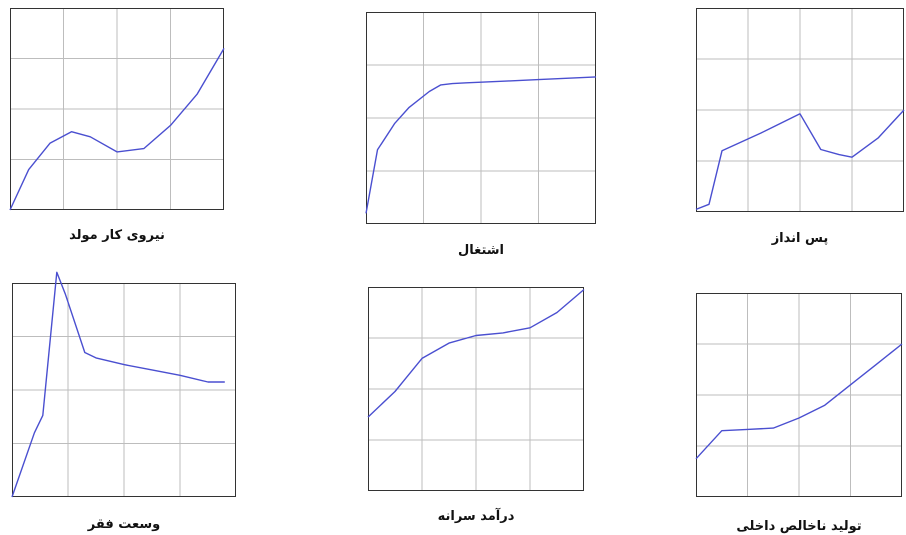 The width and height of the screenshot is (906, 535). What do you see at coordinates (799, 526) in the screenshot?
I see `chart-caption: تولید ناخالص داخلی` at bounding box center [799, 526].